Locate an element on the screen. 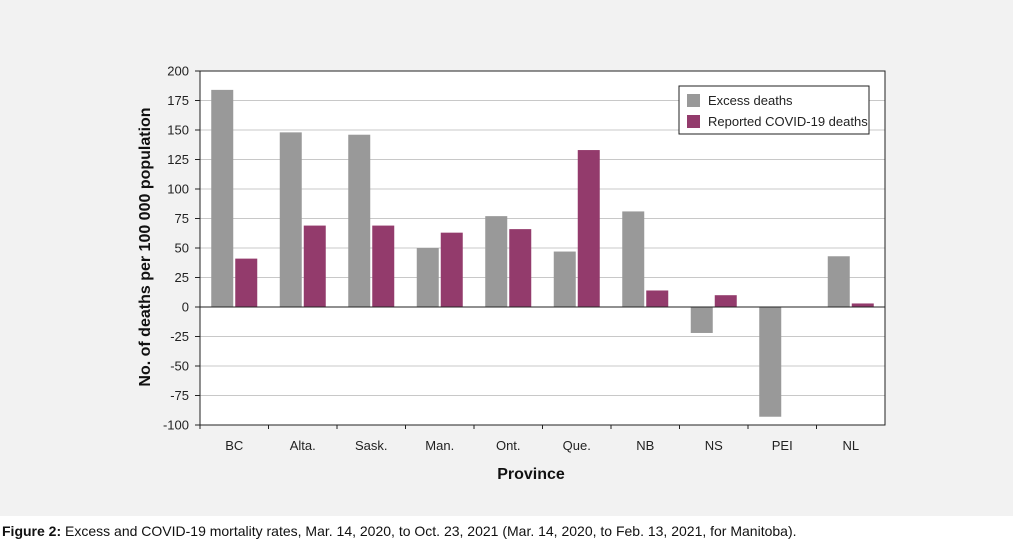 The height and width of the screenshot is (546, 1013). y-tick-label: 0 is located at coordinates (185, 307).